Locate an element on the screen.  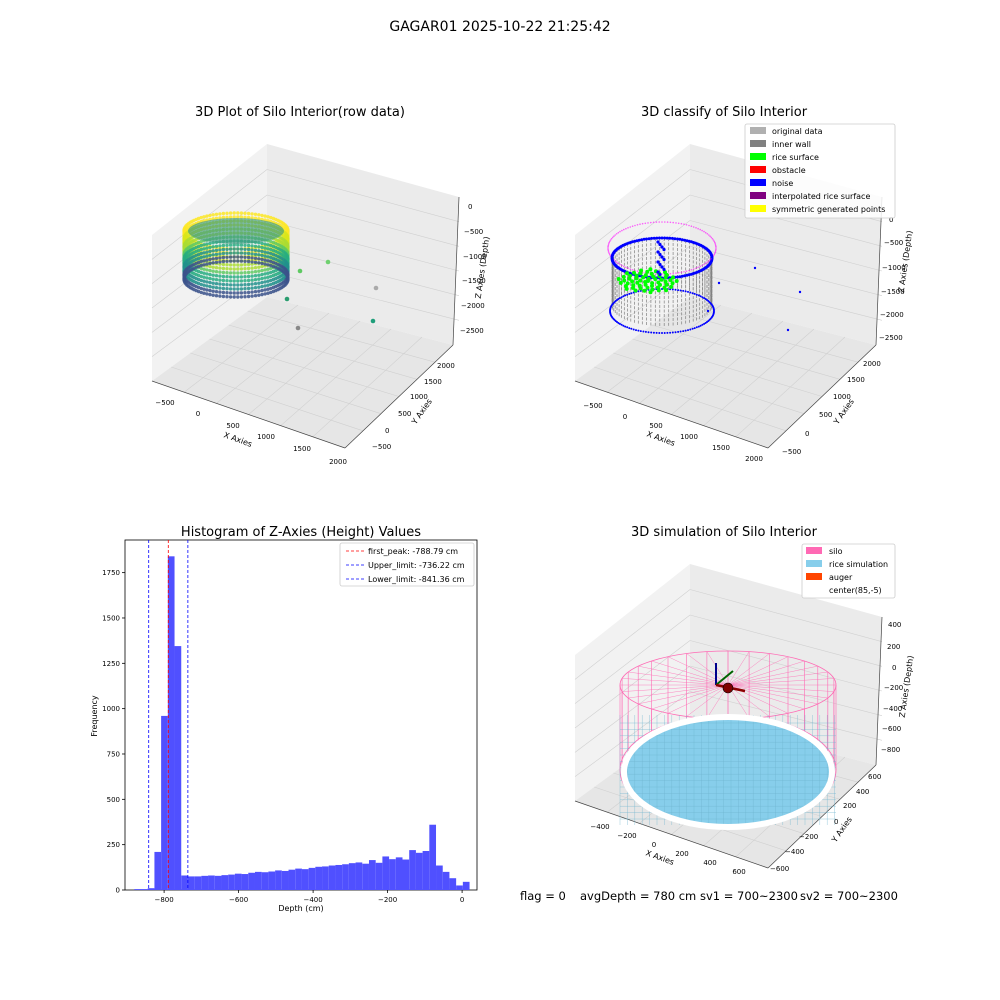
x-tick-label: 0 is located at coordinates (462, 900).